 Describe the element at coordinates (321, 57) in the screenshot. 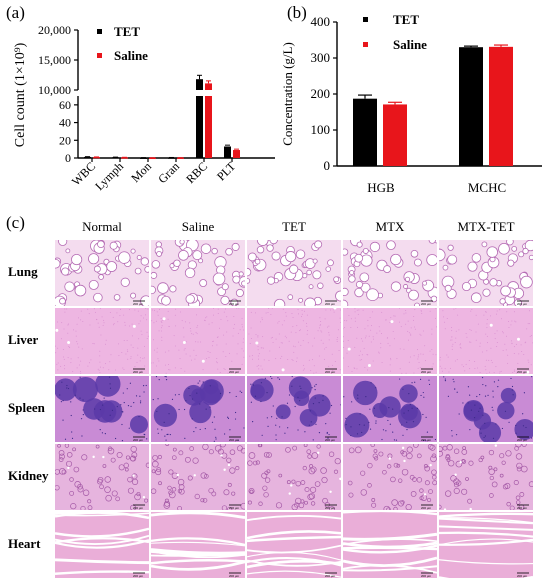

I see `y-tick-label: 300` at that location.